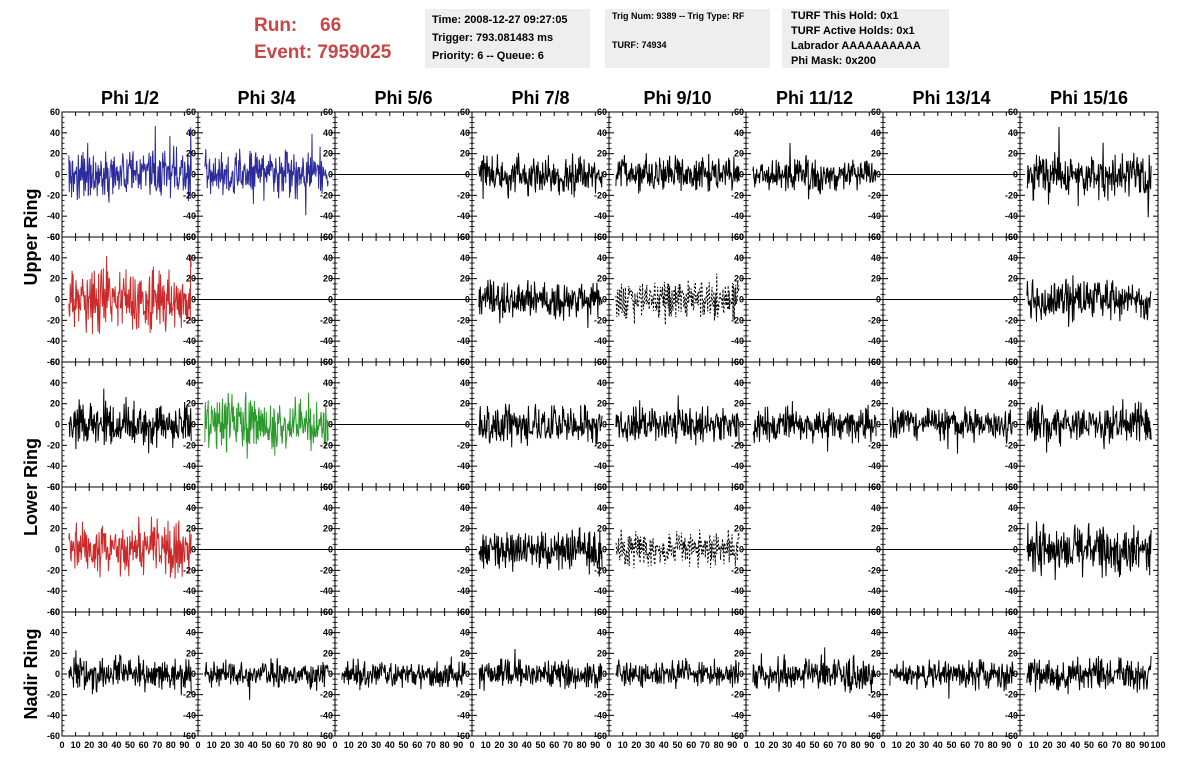 This screenshot has width=1196, height=772. I want to click on column-header: Phi 11/12, so click(814, 98).